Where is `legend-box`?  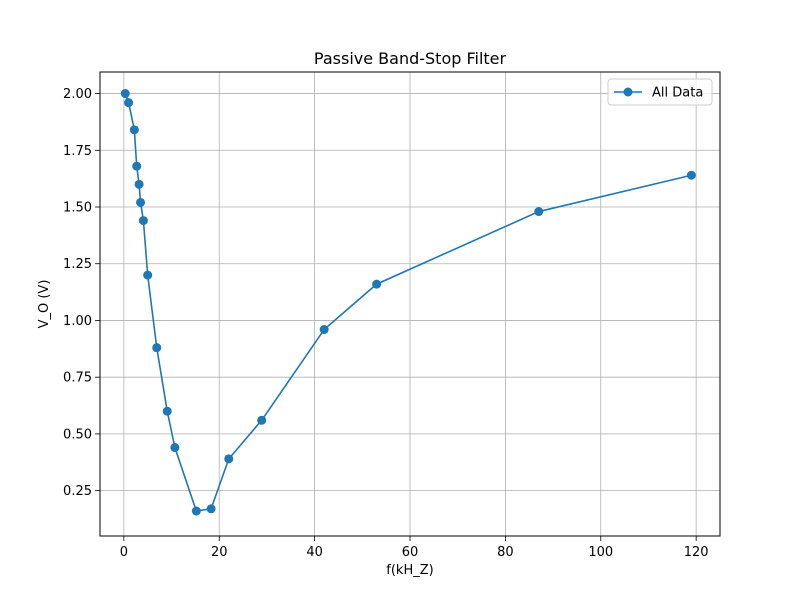 legend-box is located at coordinates (660, 92).